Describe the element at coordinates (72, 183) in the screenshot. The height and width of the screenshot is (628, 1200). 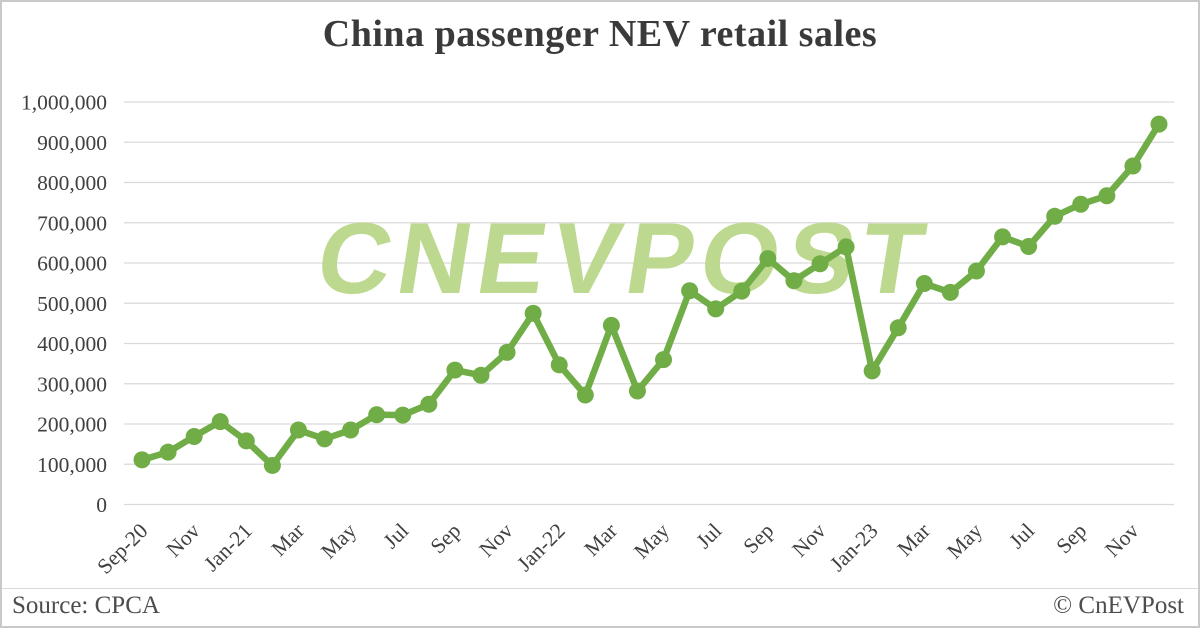
I see `y-tick-label: 800,000` at that location.